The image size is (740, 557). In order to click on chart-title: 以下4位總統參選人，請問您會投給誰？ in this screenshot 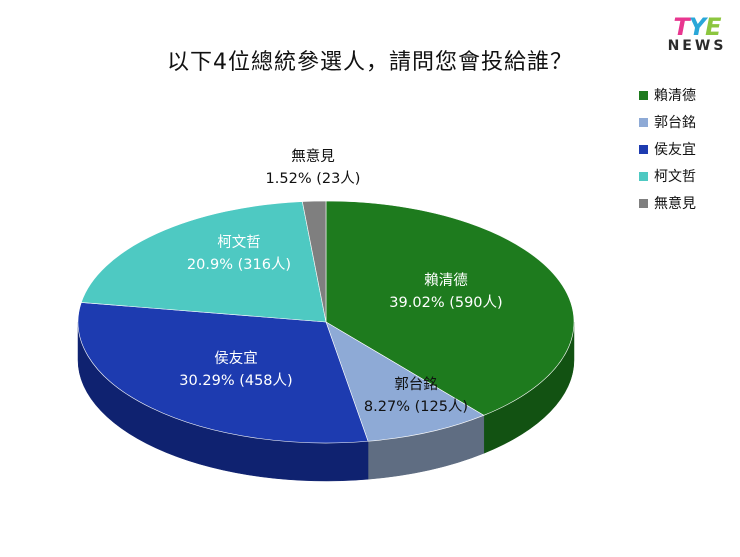, I will do `click(370, 62)`.